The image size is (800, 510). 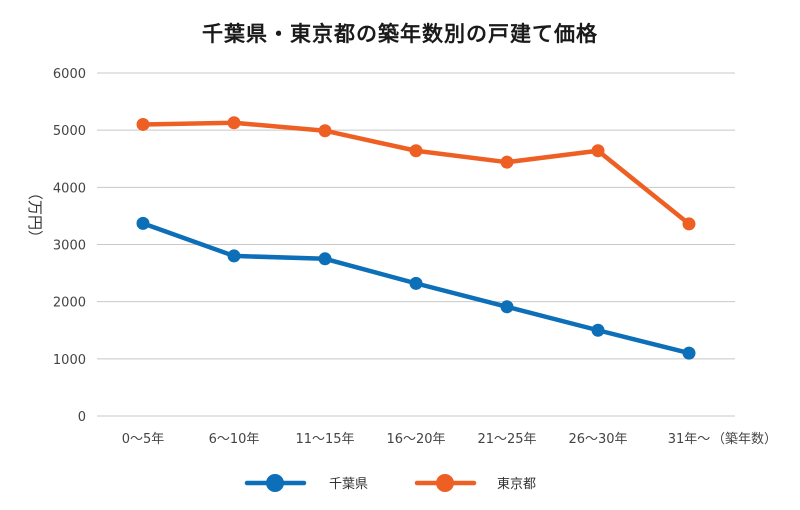 I want to click on legend-label: 東京都, so click(x=516, y=484).